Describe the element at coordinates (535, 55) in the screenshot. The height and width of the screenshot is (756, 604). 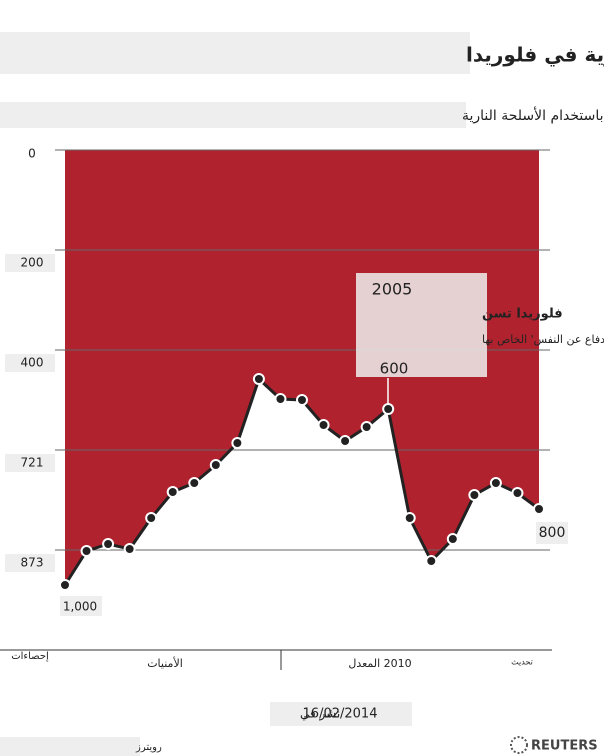
I see `chart-title: وفيات الأسلحة النارية في فلوريدا` at that location.